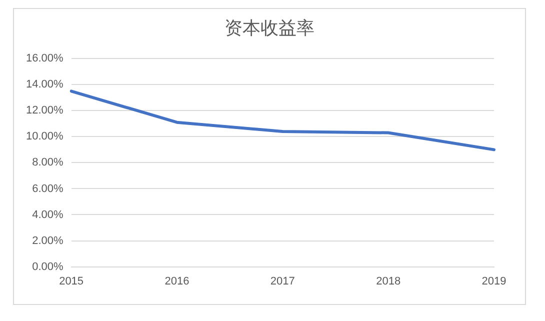  What do you see at coordinates (48, 162) in the screenshot?
I see `y-tick-label: 8.00%` at bounding box center [48, 162].